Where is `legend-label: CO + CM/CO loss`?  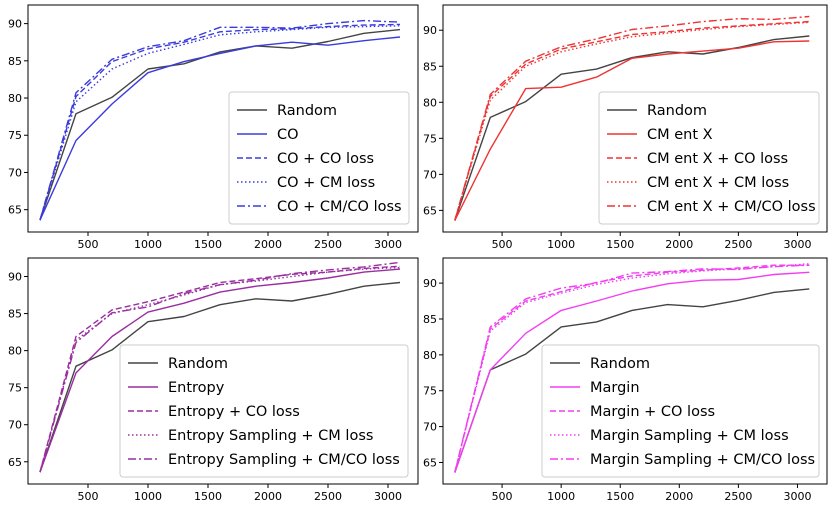 legend-label: CO + CM/CO loss is located at coordinates (339, 207).